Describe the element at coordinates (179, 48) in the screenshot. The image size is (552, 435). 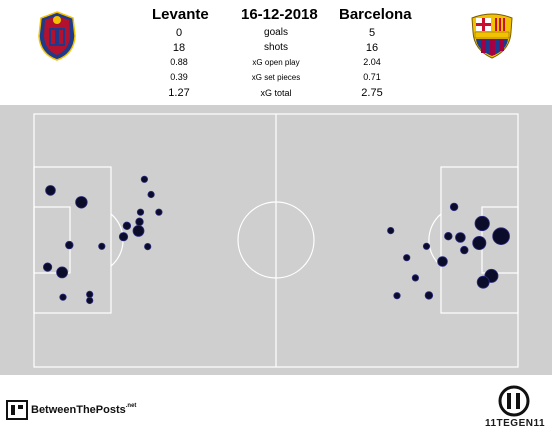
I see `stat-home-value: 18` at that location.